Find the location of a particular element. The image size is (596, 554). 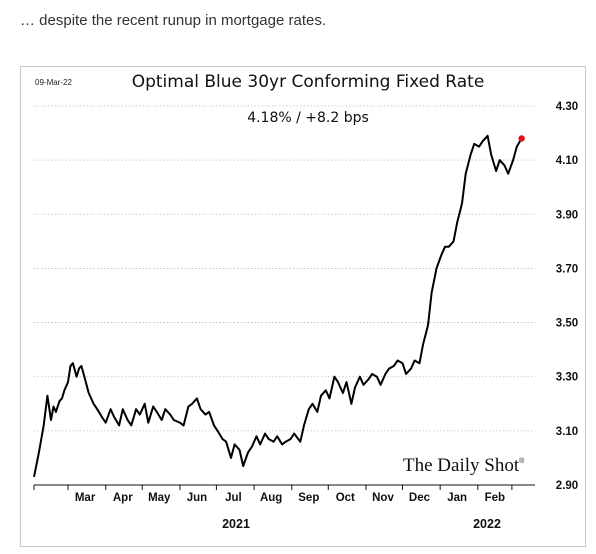

x-tick-label: May is located at coordinates (159, 498).